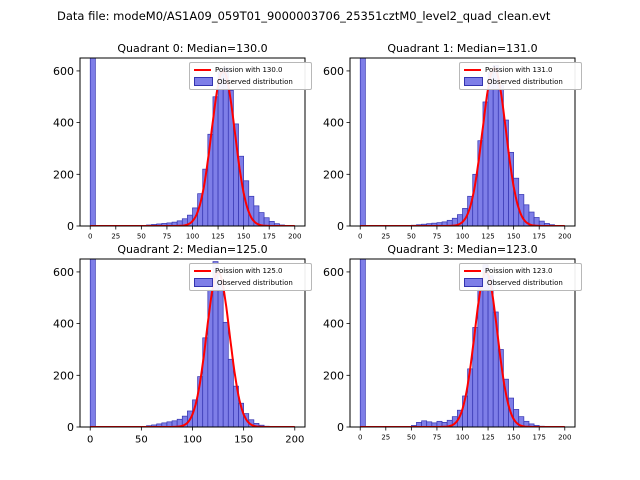 This screenshot has height=480, width=640. I want to click on subplot-title-quadrant-3: Quadrant 3: Median=123.0, so click(462, 249).